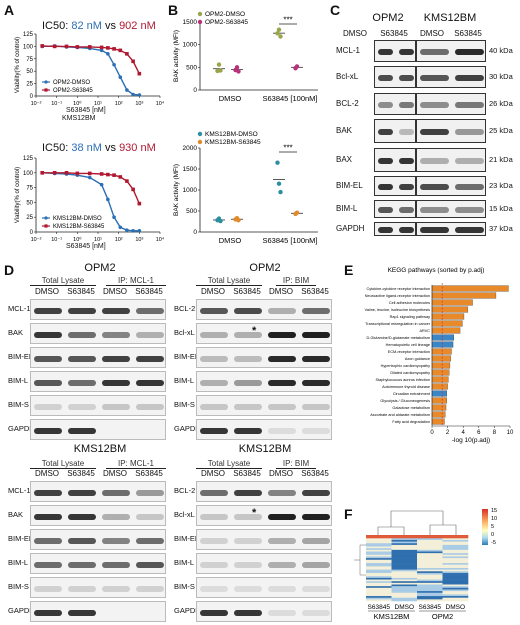  What do you see at coordinates (425, 331) in the screenshot?
I see `pathway-label: ARVC` at bounding box center [425, 331].